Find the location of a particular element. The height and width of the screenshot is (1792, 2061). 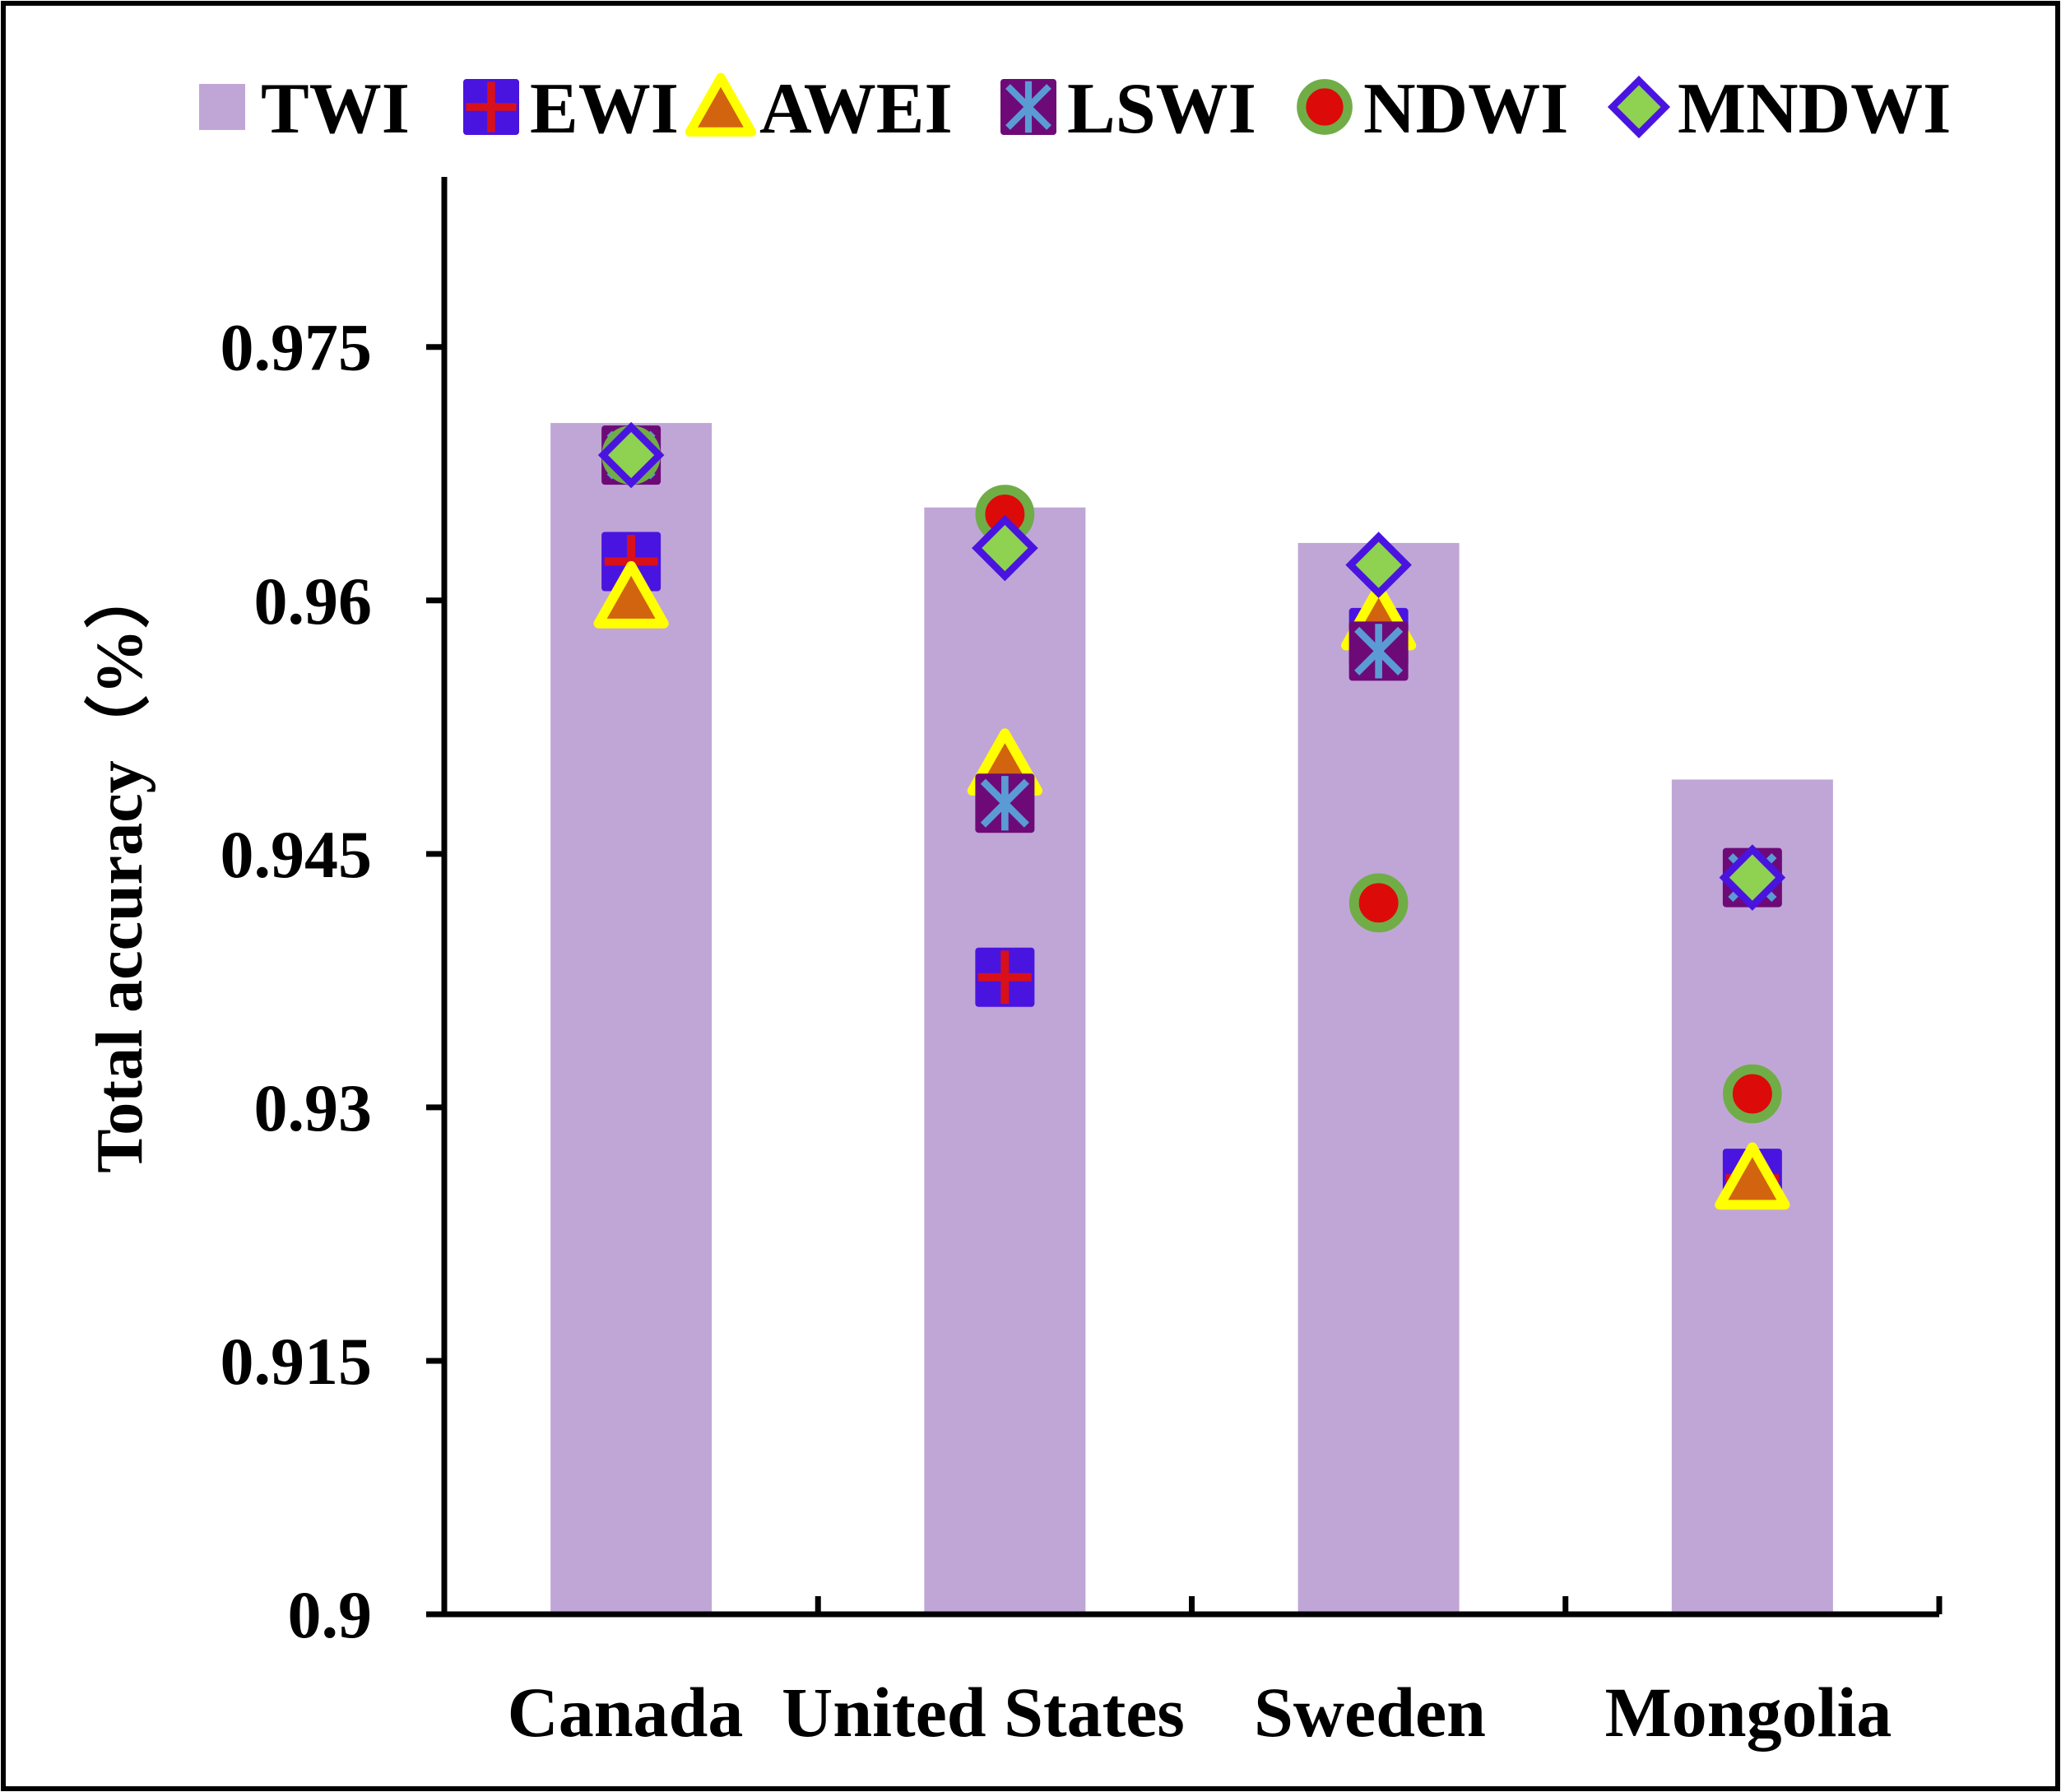

legend-item-mndwi: MNDWI is located at coordinates (1779, 109).